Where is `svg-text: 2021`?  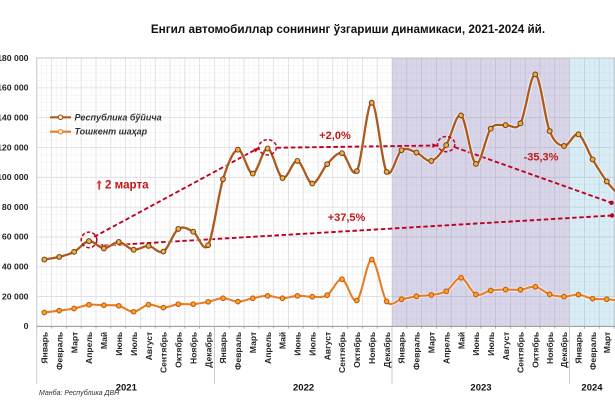 svg-text: 2021 is located at coordinates (127, 388).